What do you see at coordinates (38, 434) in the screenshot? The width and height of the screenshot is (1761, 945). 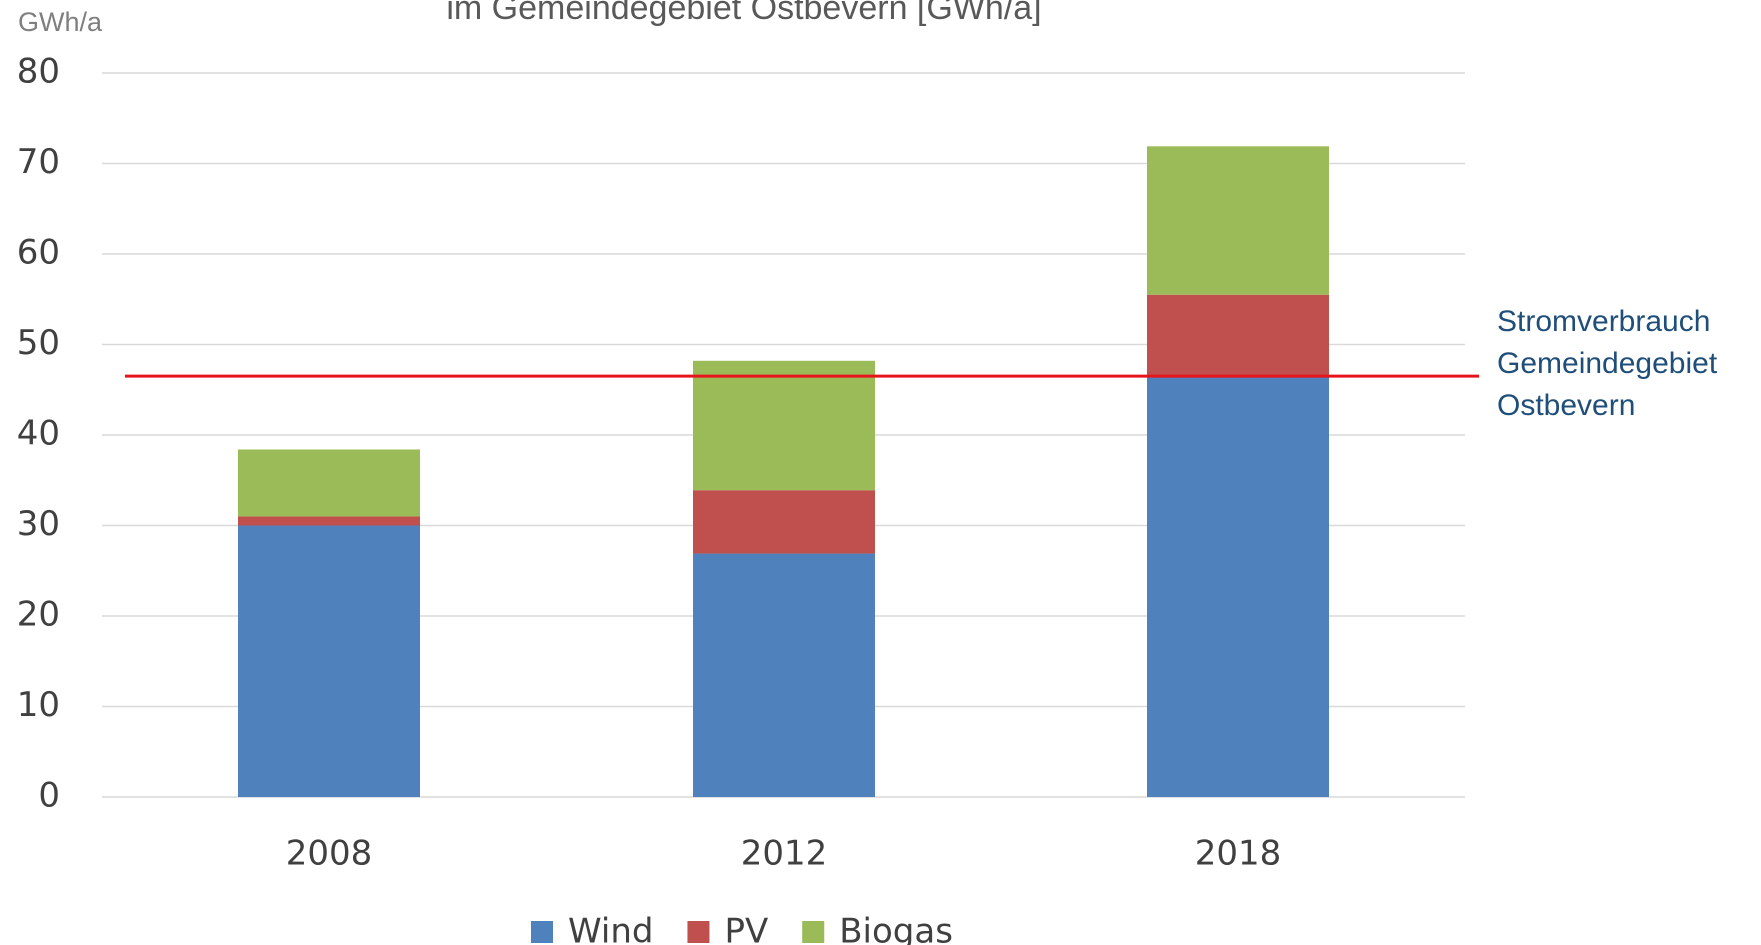 I see `y-tick-label: 40` at bounding box center [38, 434].